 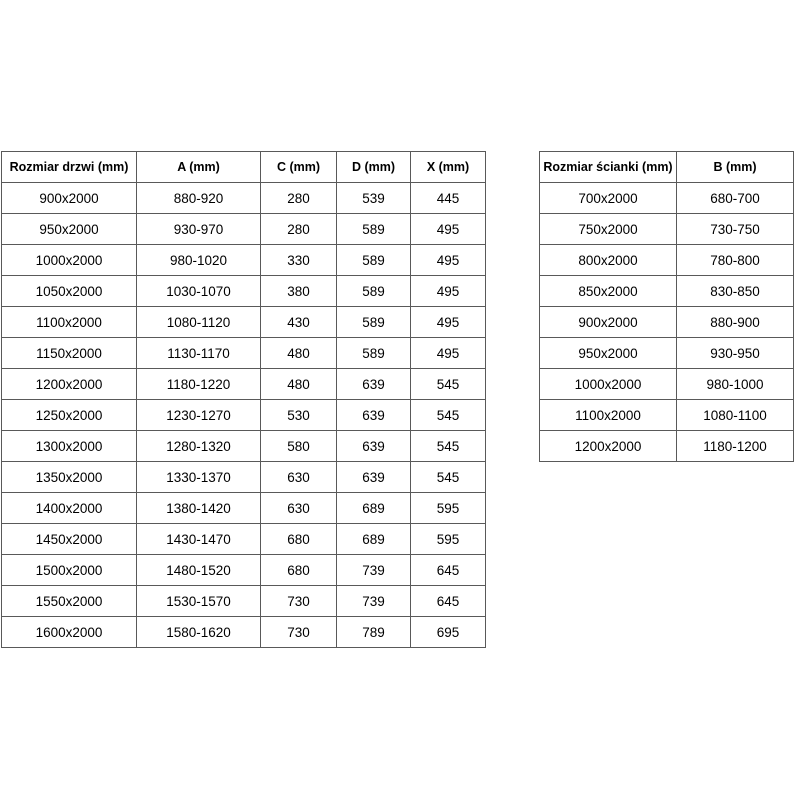 I want to click on table-cell: 700x2000, so click(x=608, y=198).